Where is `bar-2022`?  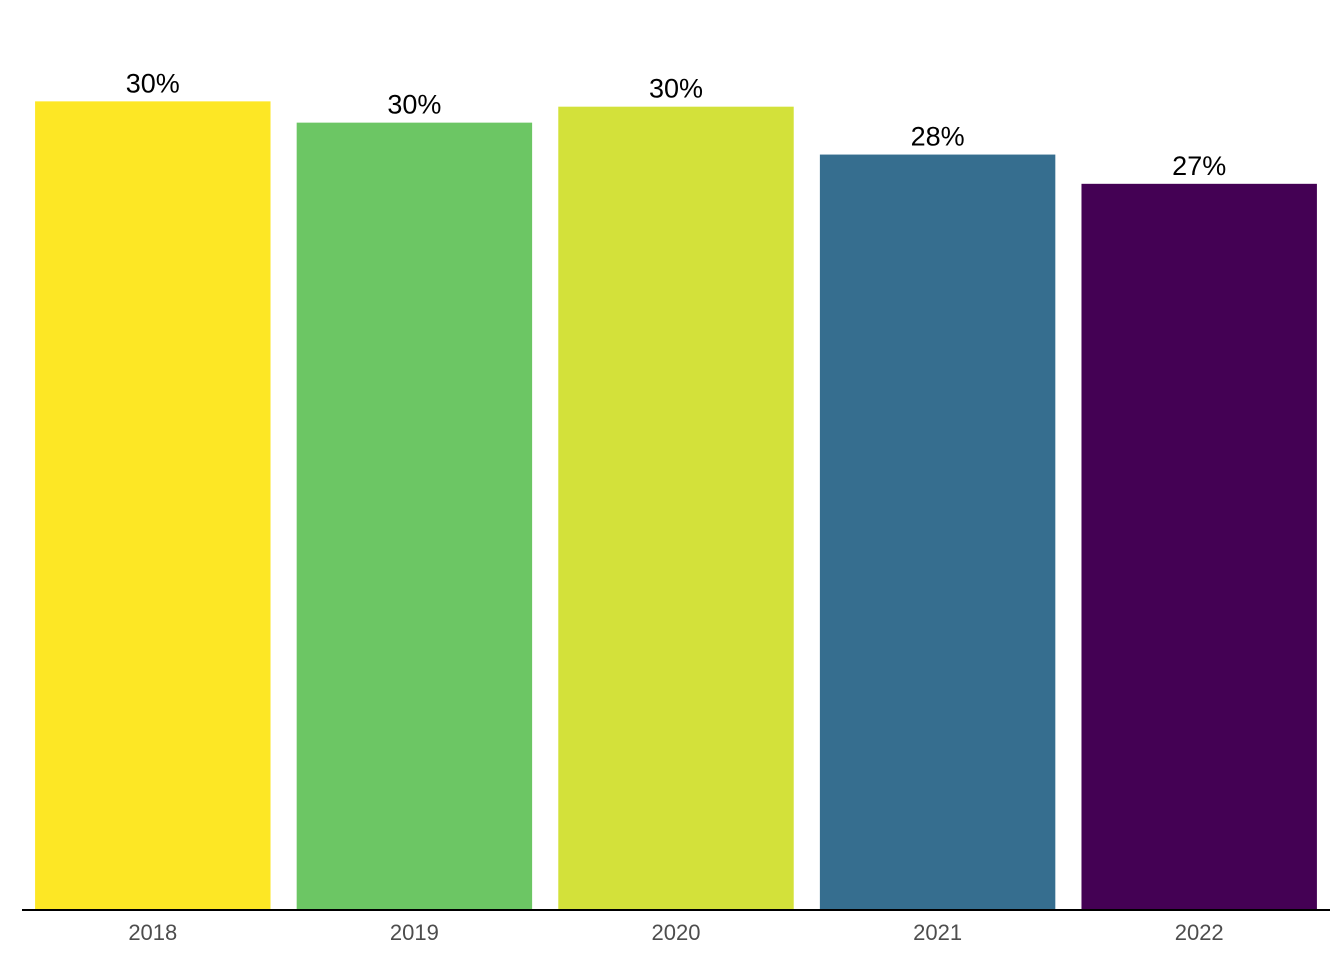
bar-2022 is located at coordinates (1199, 546).